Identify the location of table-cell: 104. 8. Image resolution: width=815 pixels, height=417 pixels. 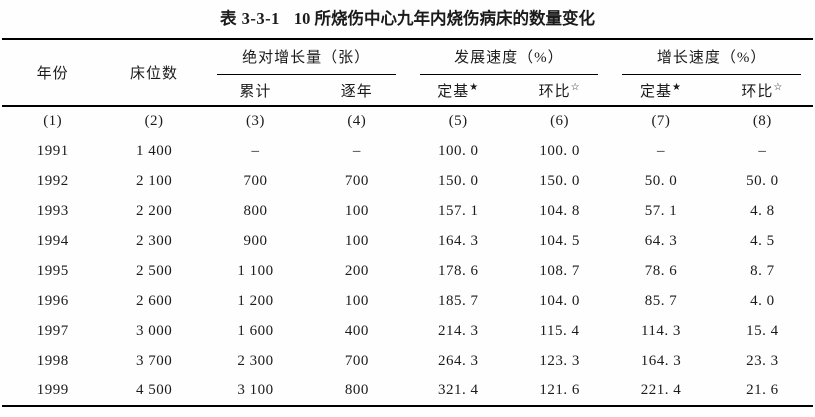
(559, 210).